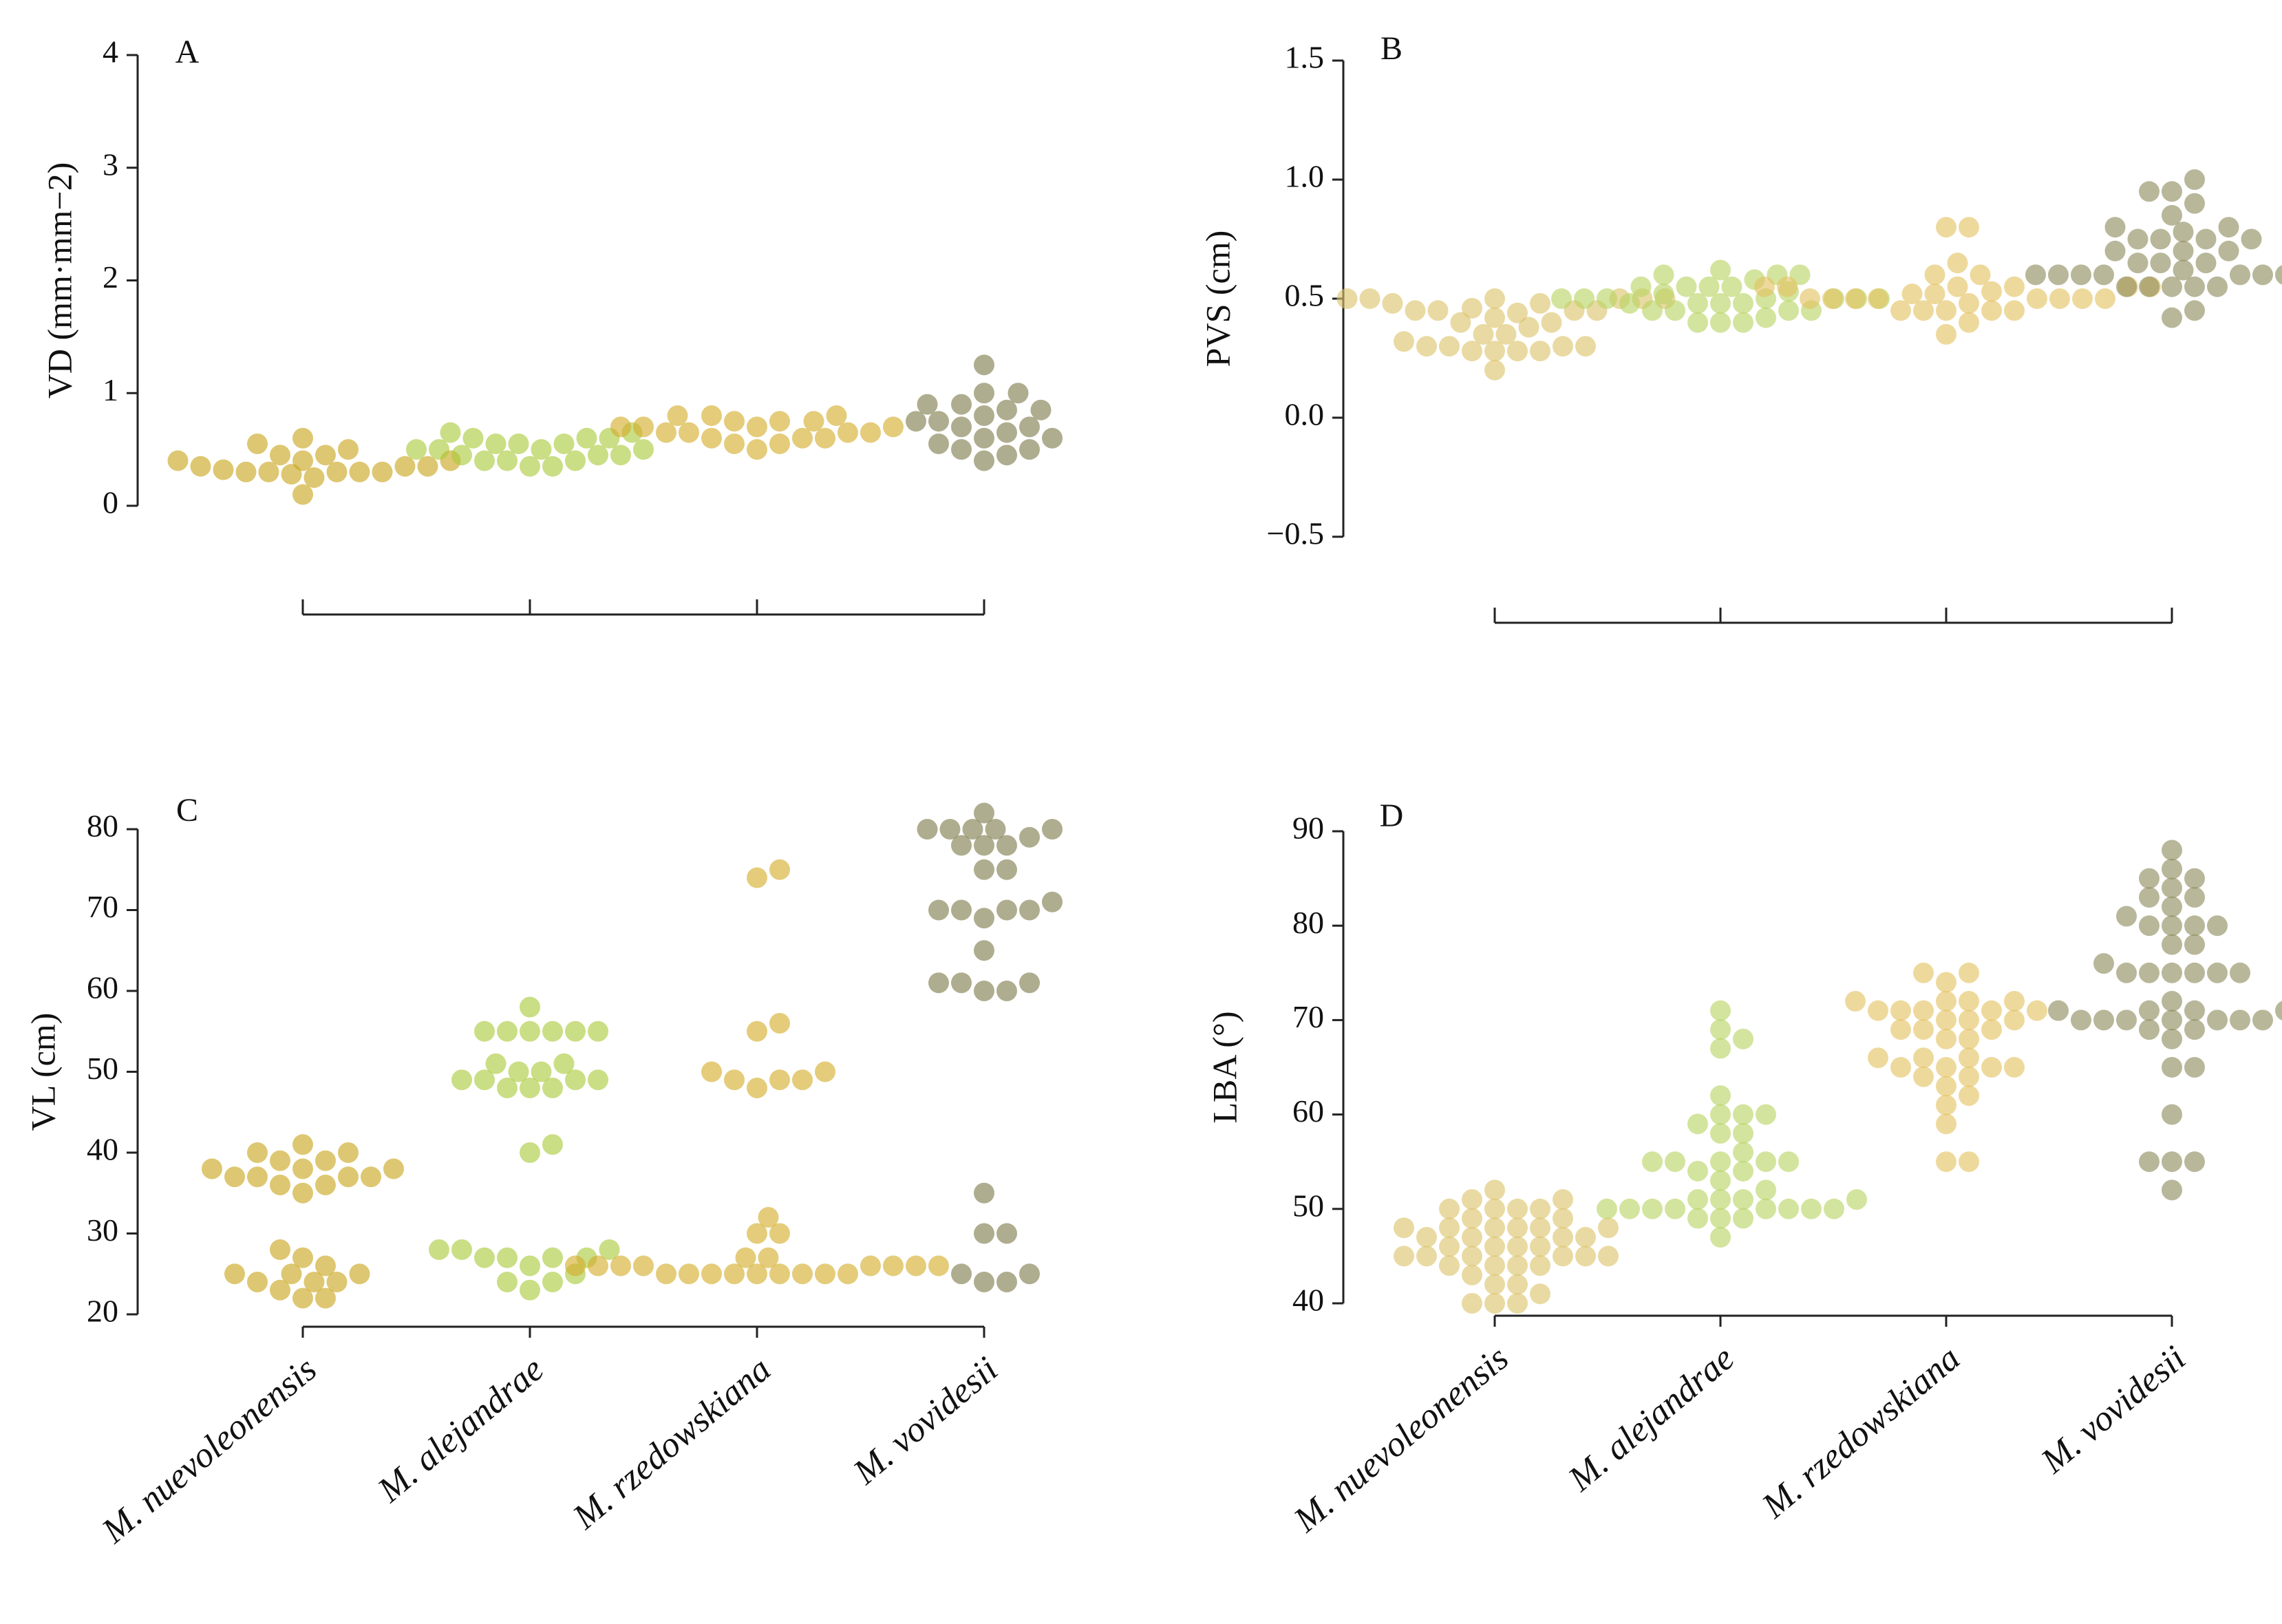 The height and width of the screenshot is (1624, 2282). I want to click on y-tick-label: 0.0, so click(1305, 414).